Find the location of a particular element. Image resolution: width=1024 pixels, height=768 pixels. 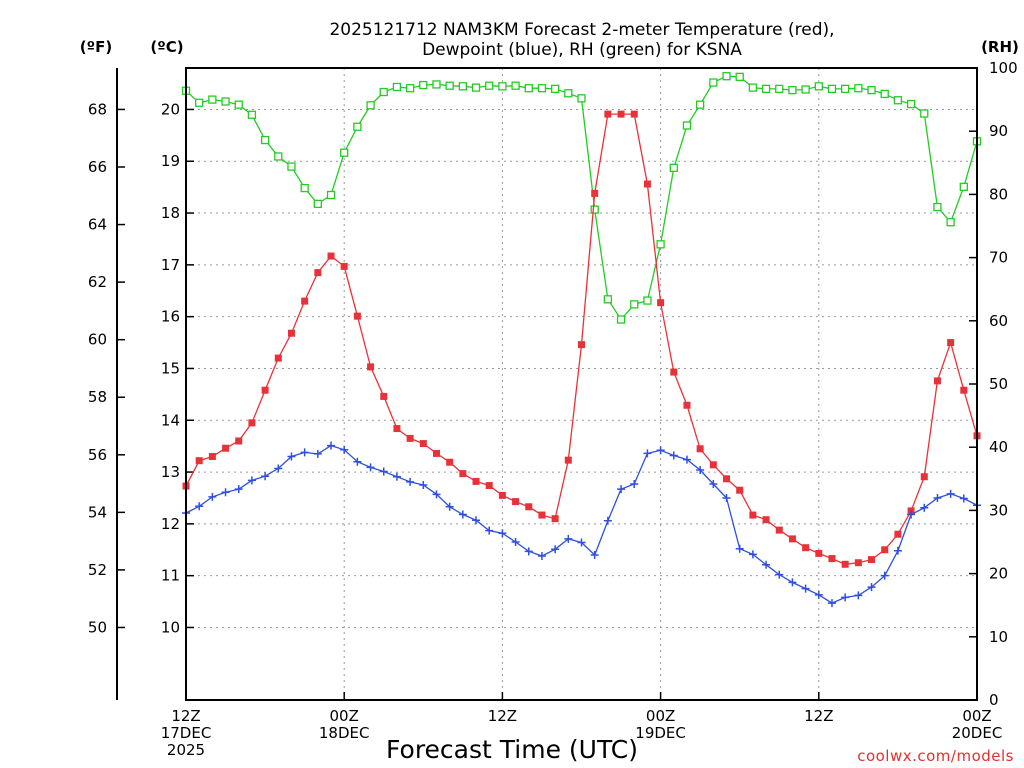

celsius-axis: 10 11 12 13 14 15 16 17 18 19 20 is located at coordinates (177, 368).